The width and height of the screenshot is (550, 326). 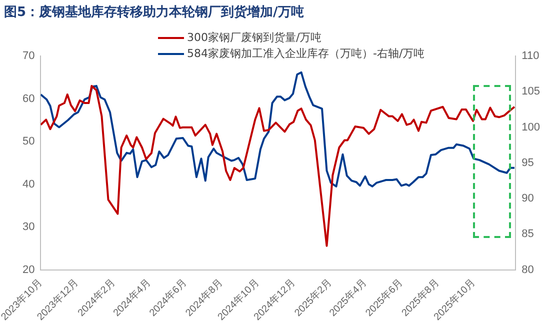 I want to click on y2-tick-label: 110, so click(x=531, y=56).